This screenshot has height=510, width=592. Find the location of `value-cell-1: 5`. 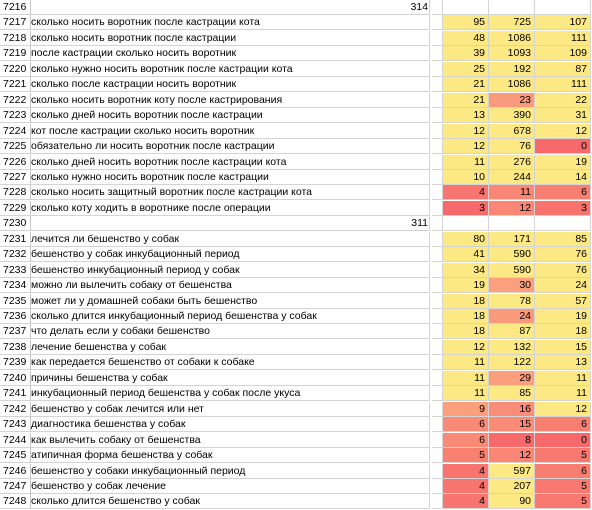

value-cell-1: 5 is located at coordinates (466, 456).